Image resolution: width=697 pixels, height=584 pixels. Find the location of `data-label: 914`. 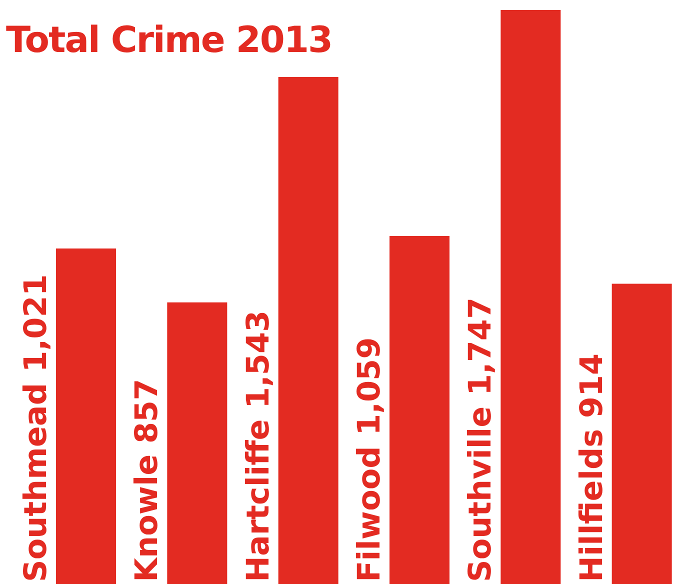

data-label: 914 is located at coordinates (592, 385).